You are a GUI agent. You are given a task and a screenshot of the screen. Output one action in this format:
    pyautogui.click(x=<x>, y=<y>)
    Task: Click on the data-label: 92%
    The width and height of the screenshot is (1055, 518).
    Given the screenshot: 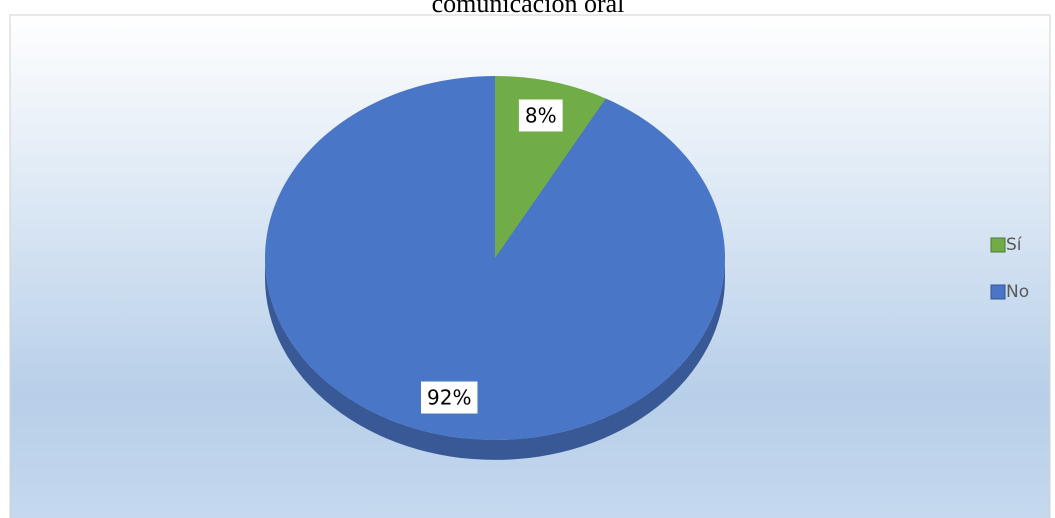 What is the action you would take?
    pyautogui.click(x=449, y=397)
    